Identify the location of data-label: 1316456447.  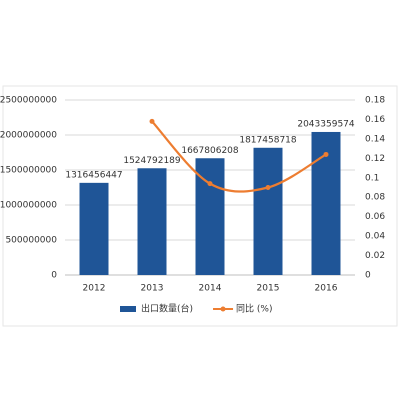
(93, 175).